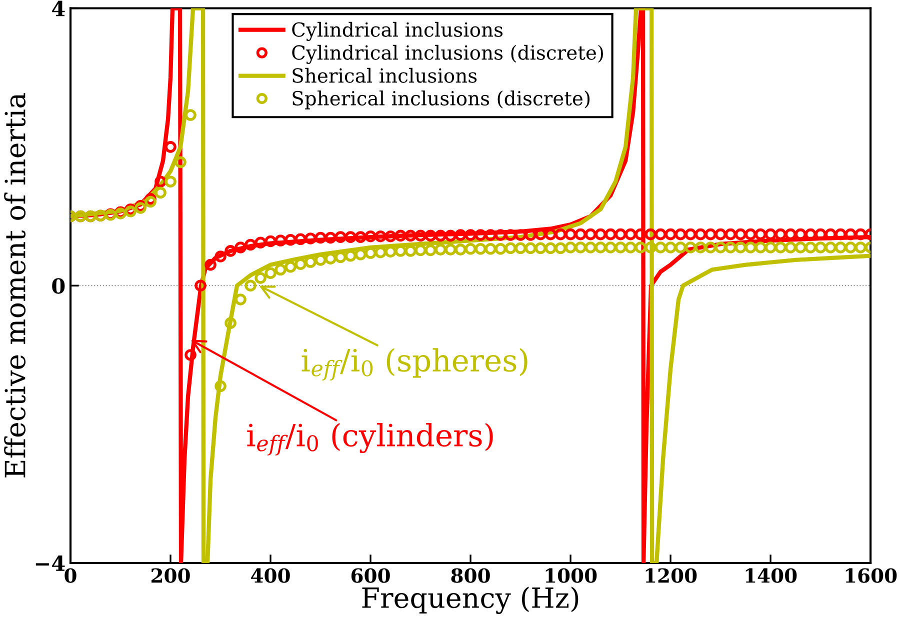 The image size is (904, 634). What do you see at coordinates (415, 364) in the screenshot?
I see `annotation: i$_{eff}$/i$_{0}$ (spheres)` at bounding box center [415, 364].